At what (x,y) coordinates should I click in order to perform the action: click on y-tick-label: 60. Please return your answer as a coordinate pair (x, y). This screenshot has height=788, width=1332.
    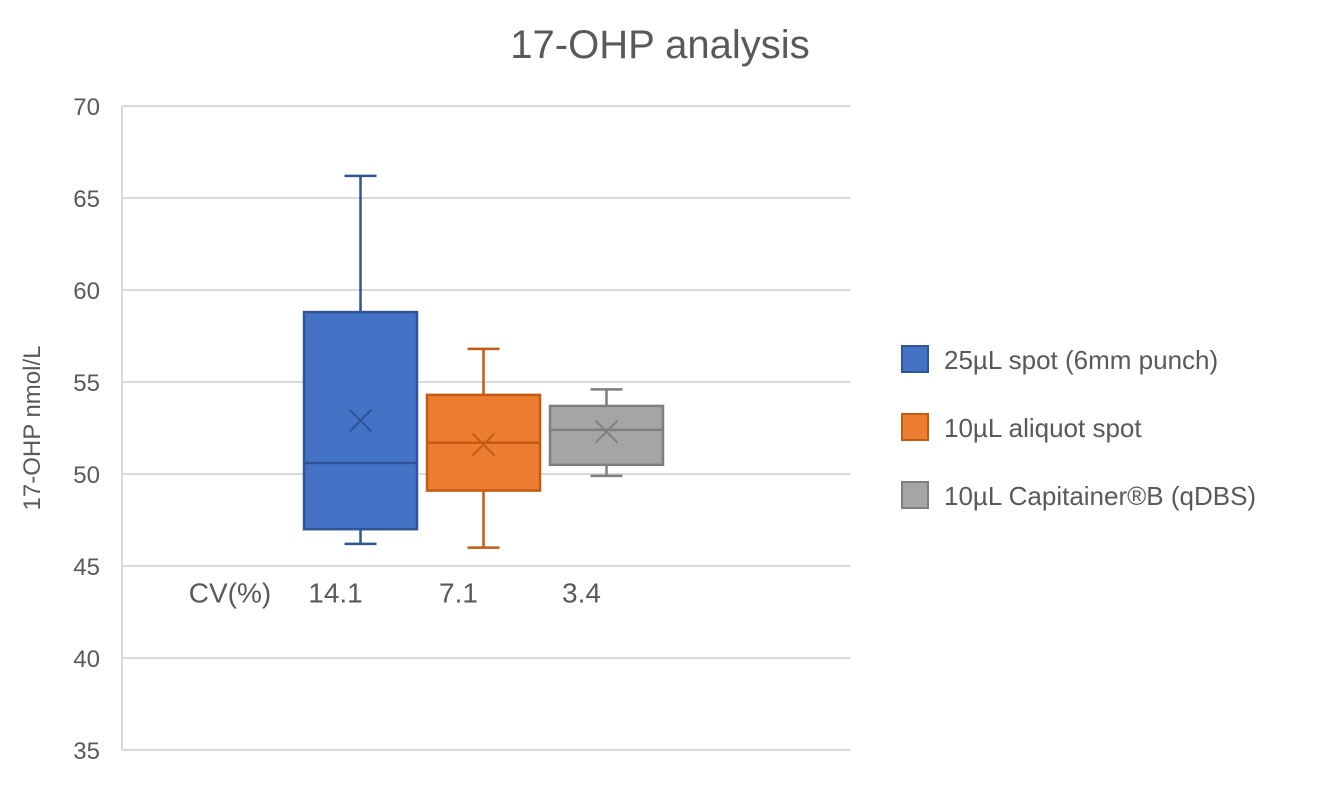
    Looking at the image, I should click on (86, 291).